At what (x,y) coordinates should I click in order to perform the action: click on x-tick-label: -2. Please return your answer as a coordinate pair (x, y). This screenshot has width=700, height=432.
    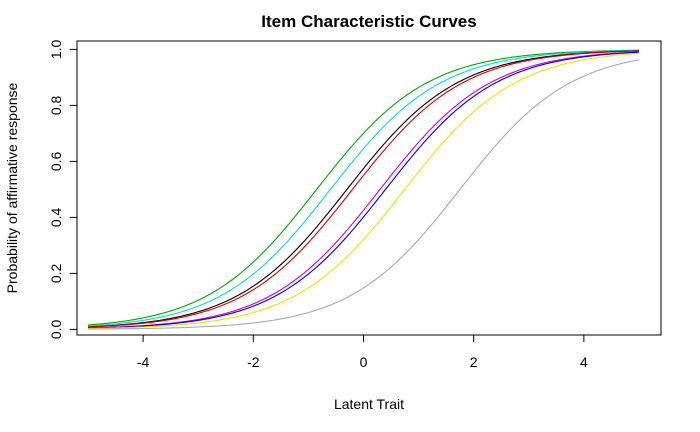
    Looking at the image, I should click on (253, 362).